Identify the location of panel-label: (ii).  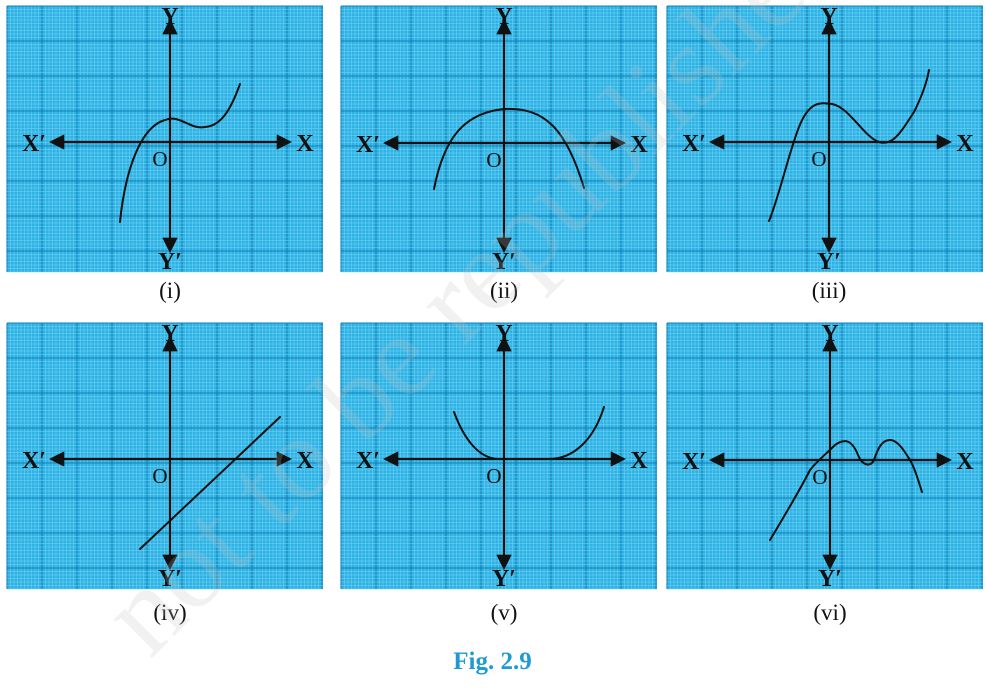
(504, 290).